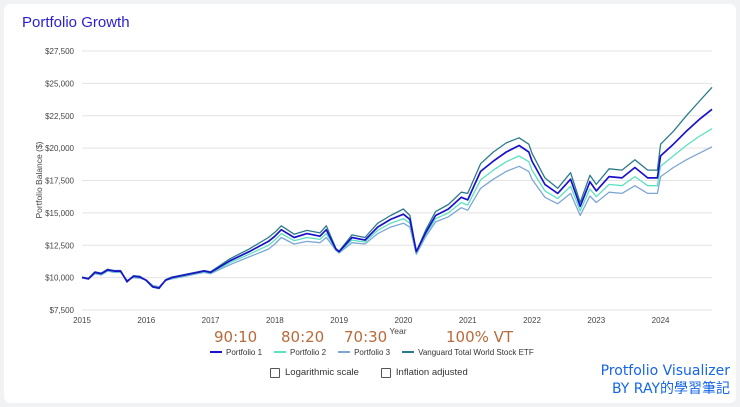 The width and height of the screenshot is (740, 407). I want to click on x-tick-label: 2019, so click(339, 320).